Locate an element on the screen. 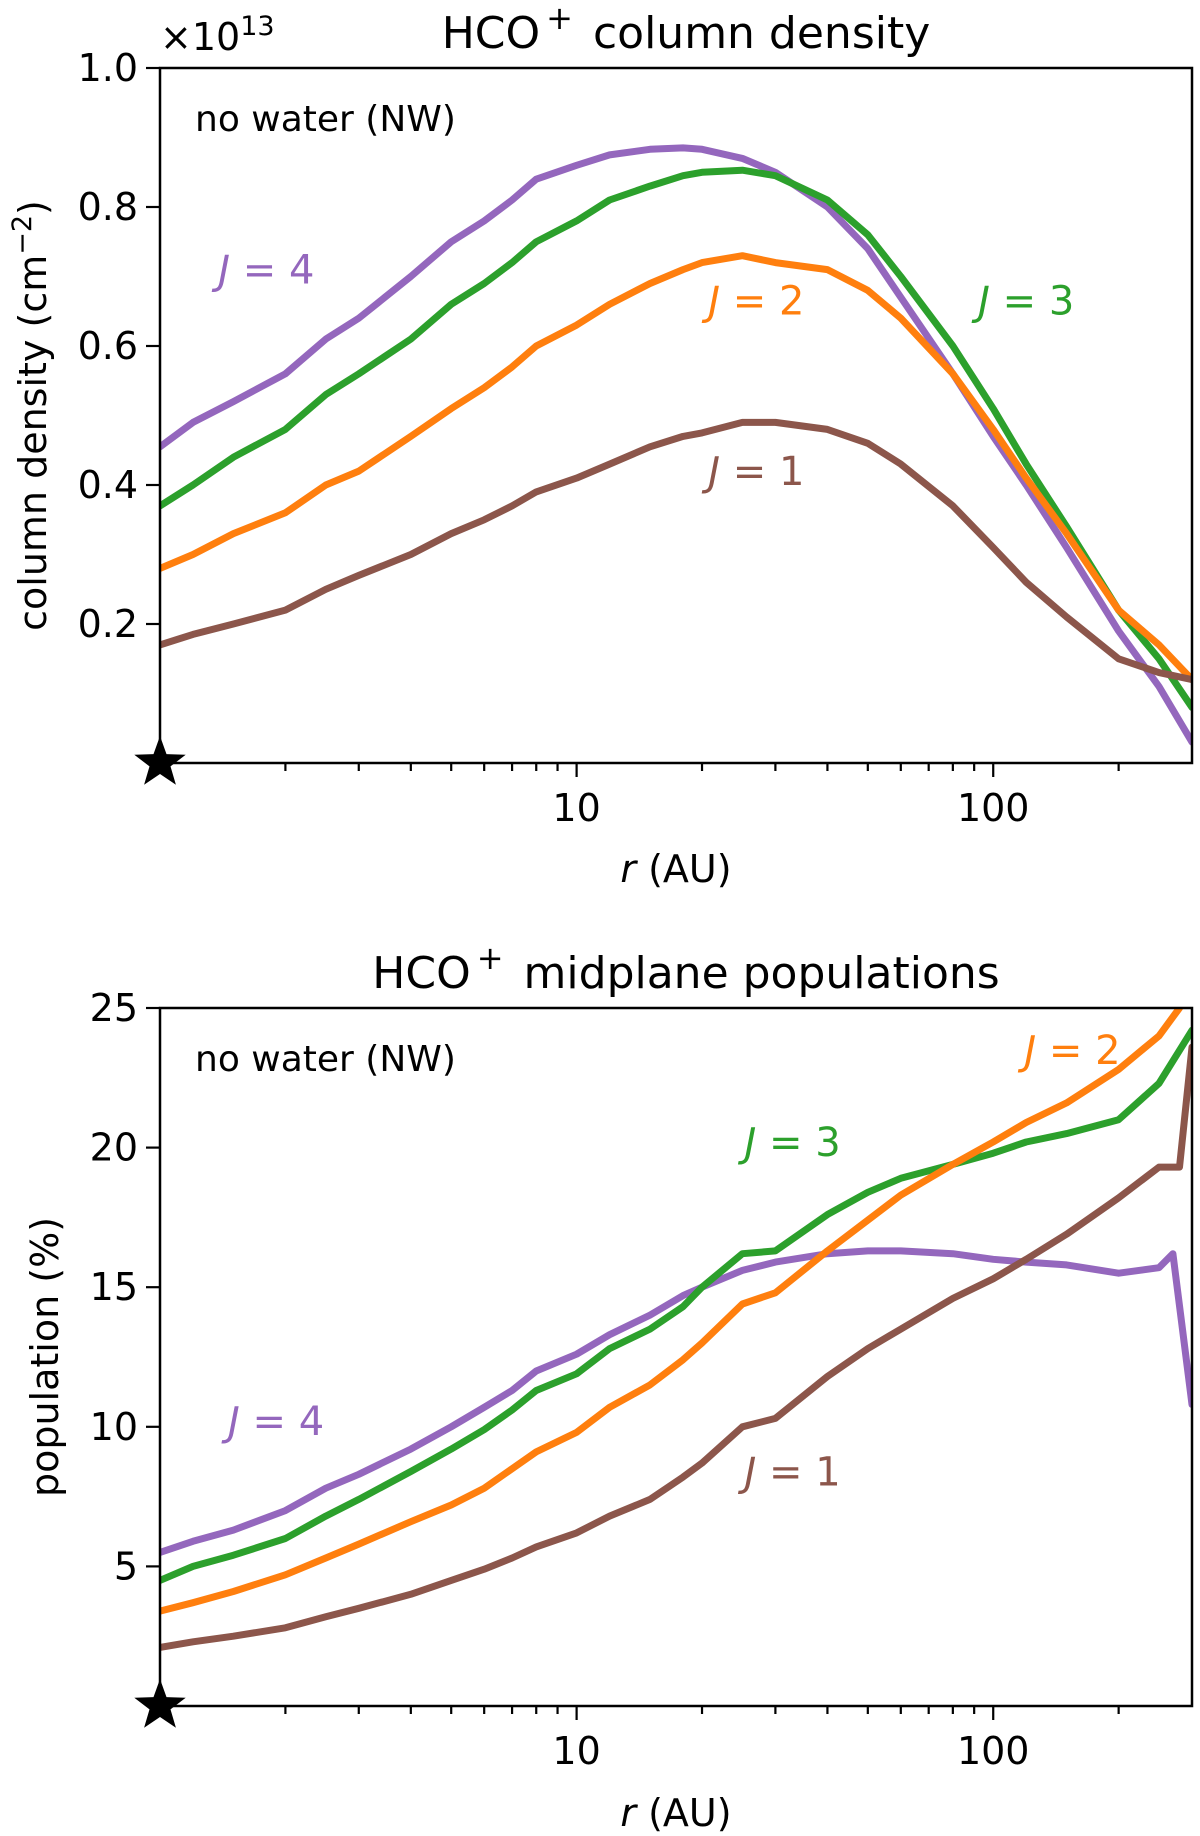 This screenshot has width=1200, height=1836. offset-text: ×10¹³ is located at coordinates (217, 35).